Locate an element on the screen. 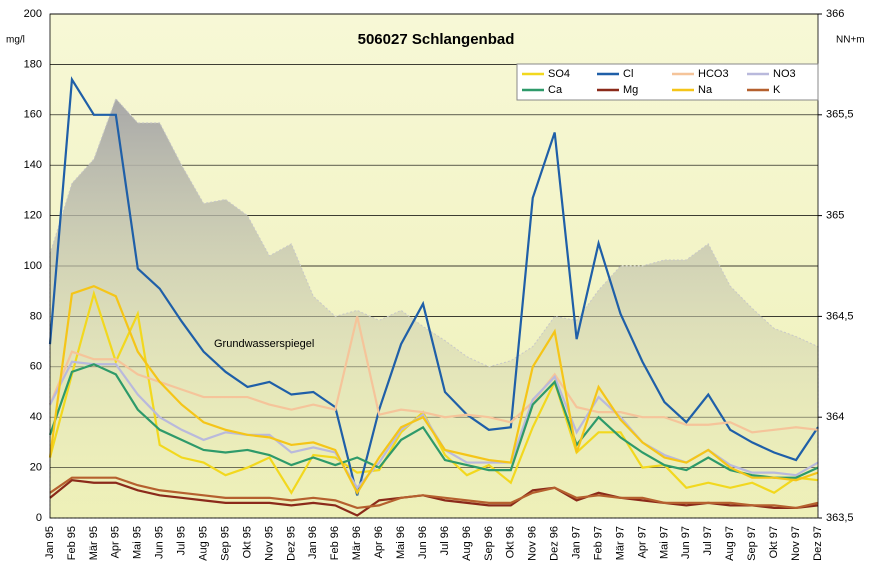 The width and height of the screenshot is (876, 571). y-tick-label: 60 is located at coordinates (36, 367).